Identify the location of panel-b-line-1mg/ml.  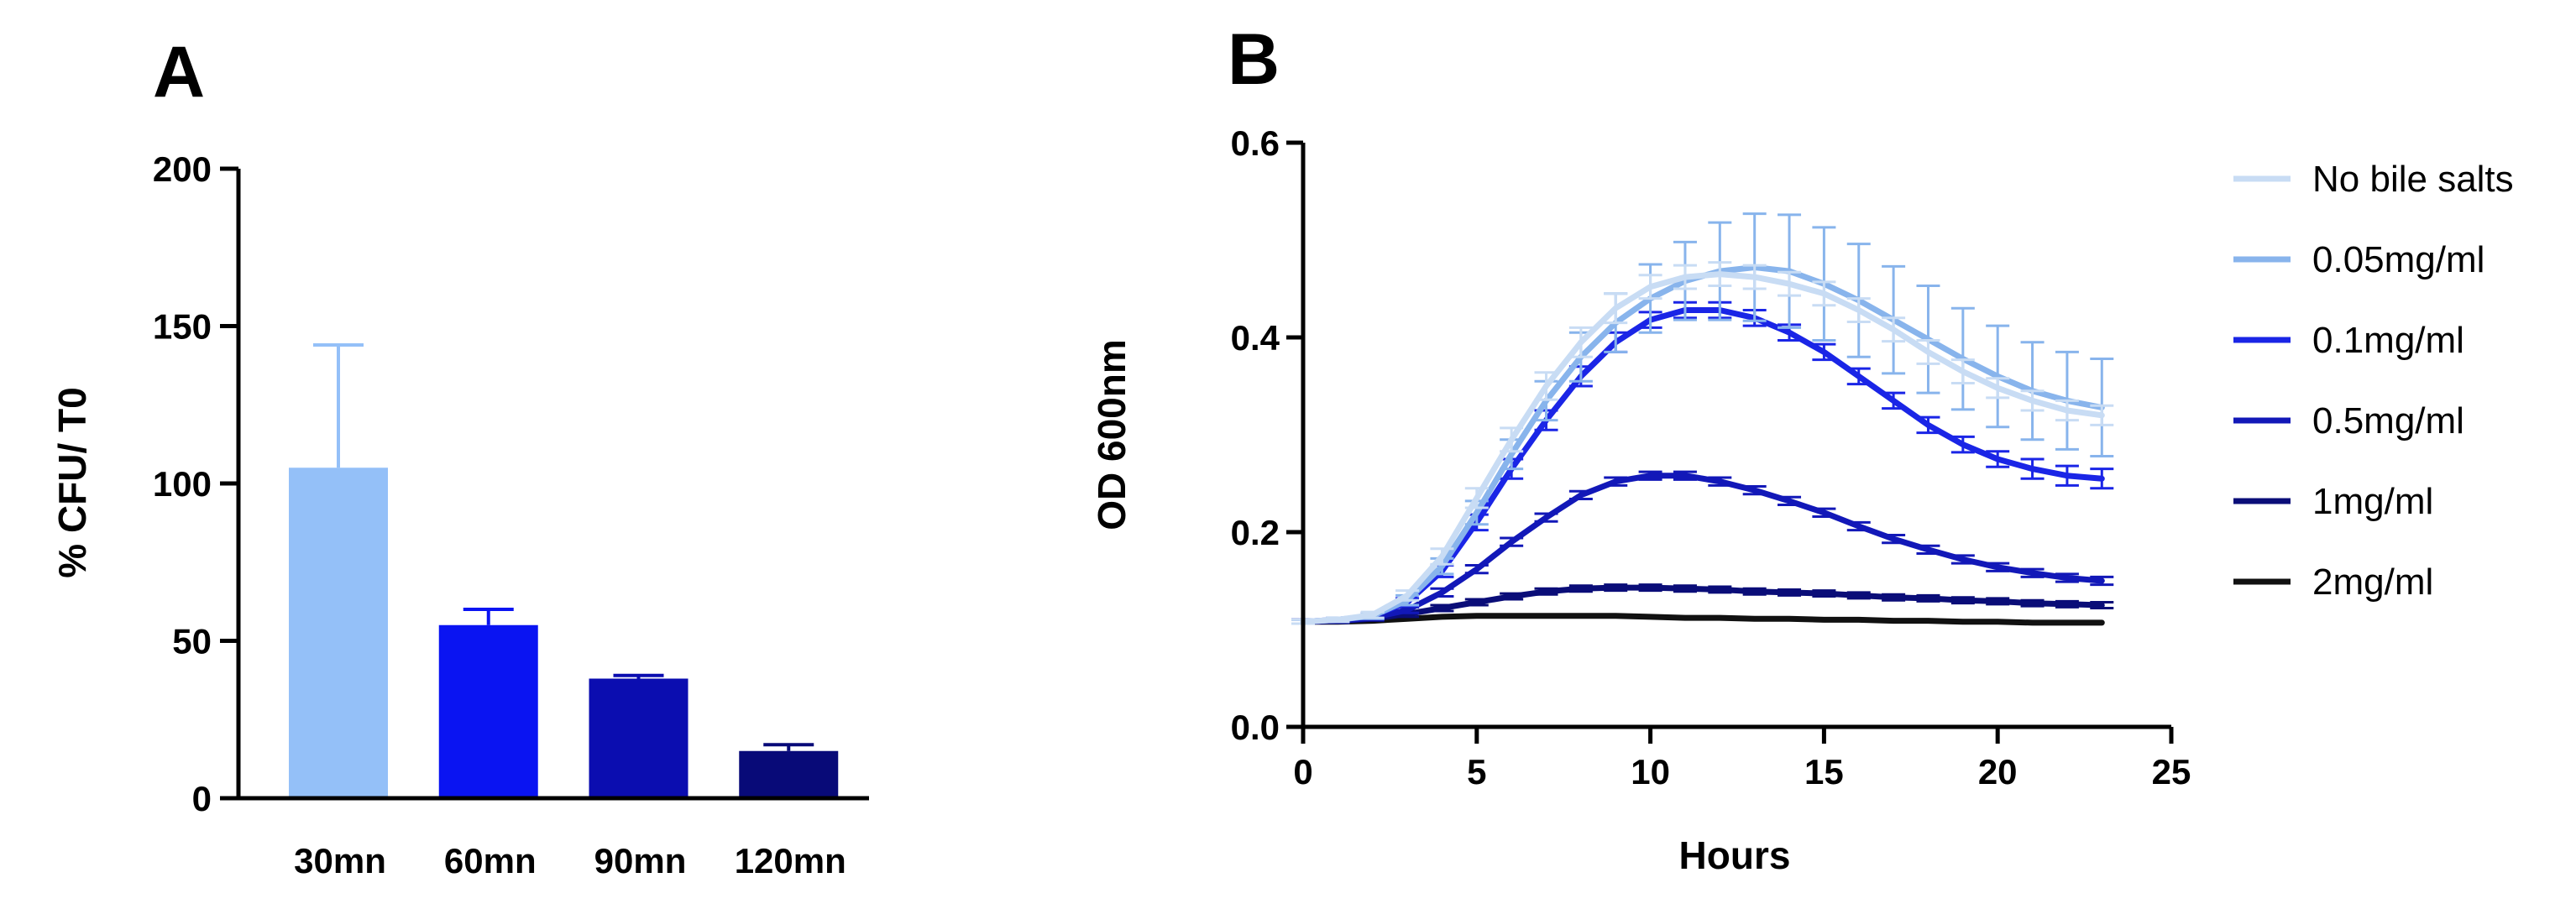
(1703, 604).